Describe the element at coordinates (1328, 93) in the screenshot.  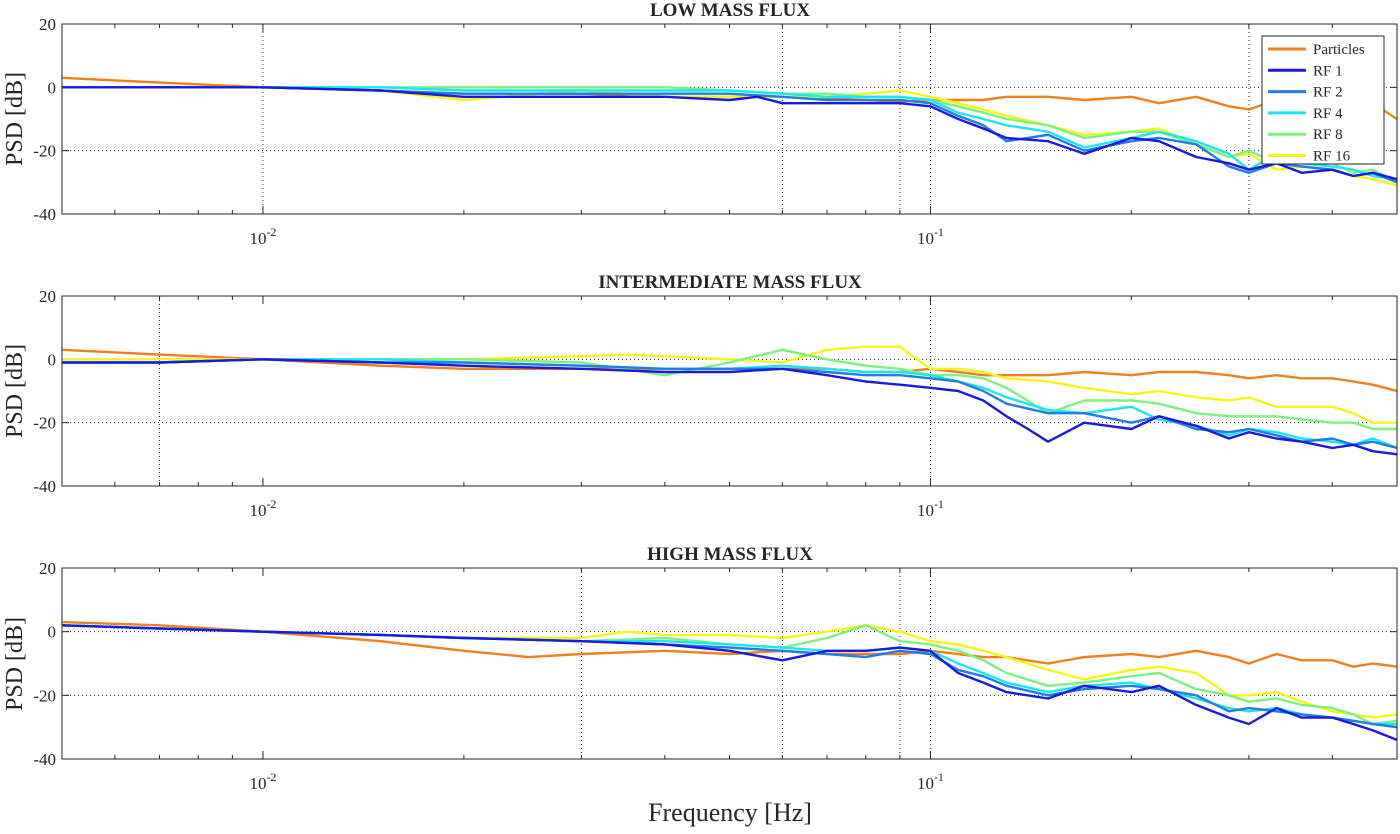
I see `legend-label: RF 2` at that location.